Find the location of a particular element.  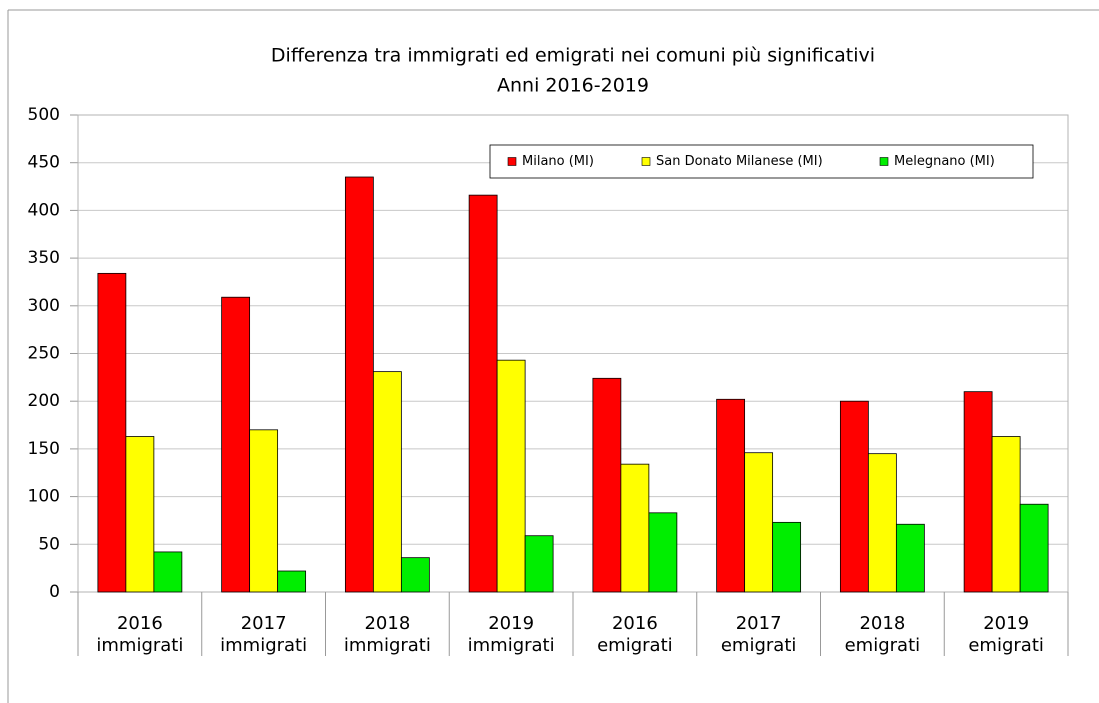

y-tick-label: 150 is located at coordinates (44, 449).